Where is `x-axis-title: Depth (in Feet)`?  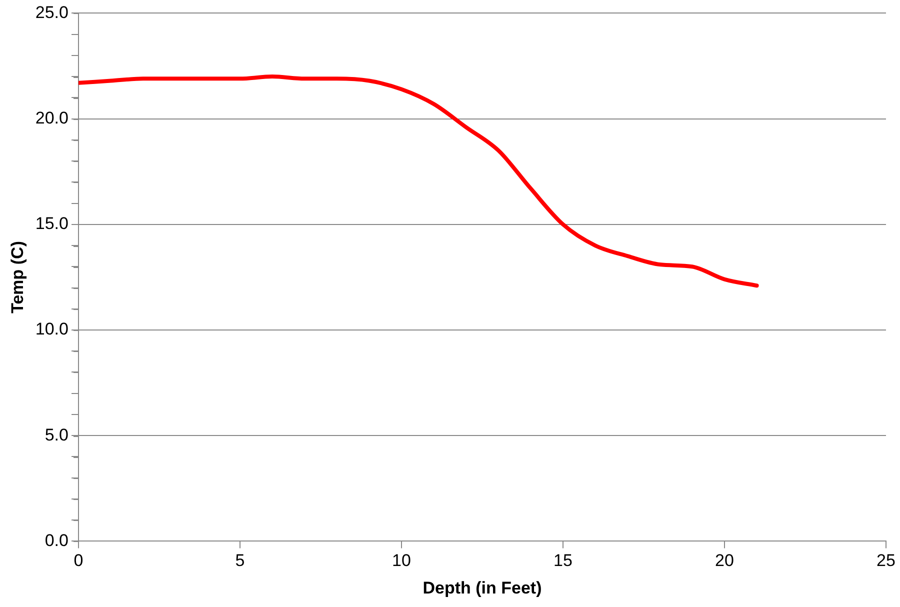
x-axis-title: Depth (in Feet) is located at coordinates (482, 588).